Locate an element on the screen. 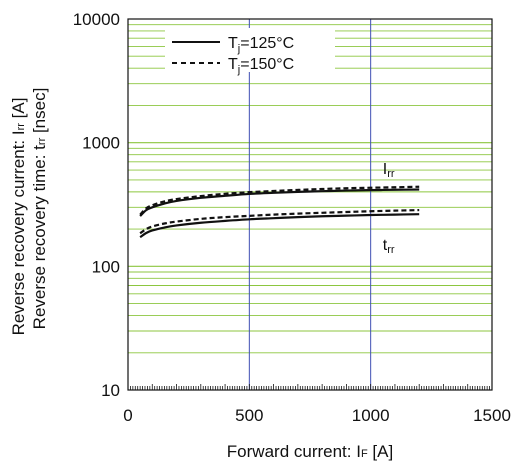 This screenshot has width=518, height=468. y-axis-title-time: Reverse recovery time: trr [nsec] is located at coordinates (39, 209).